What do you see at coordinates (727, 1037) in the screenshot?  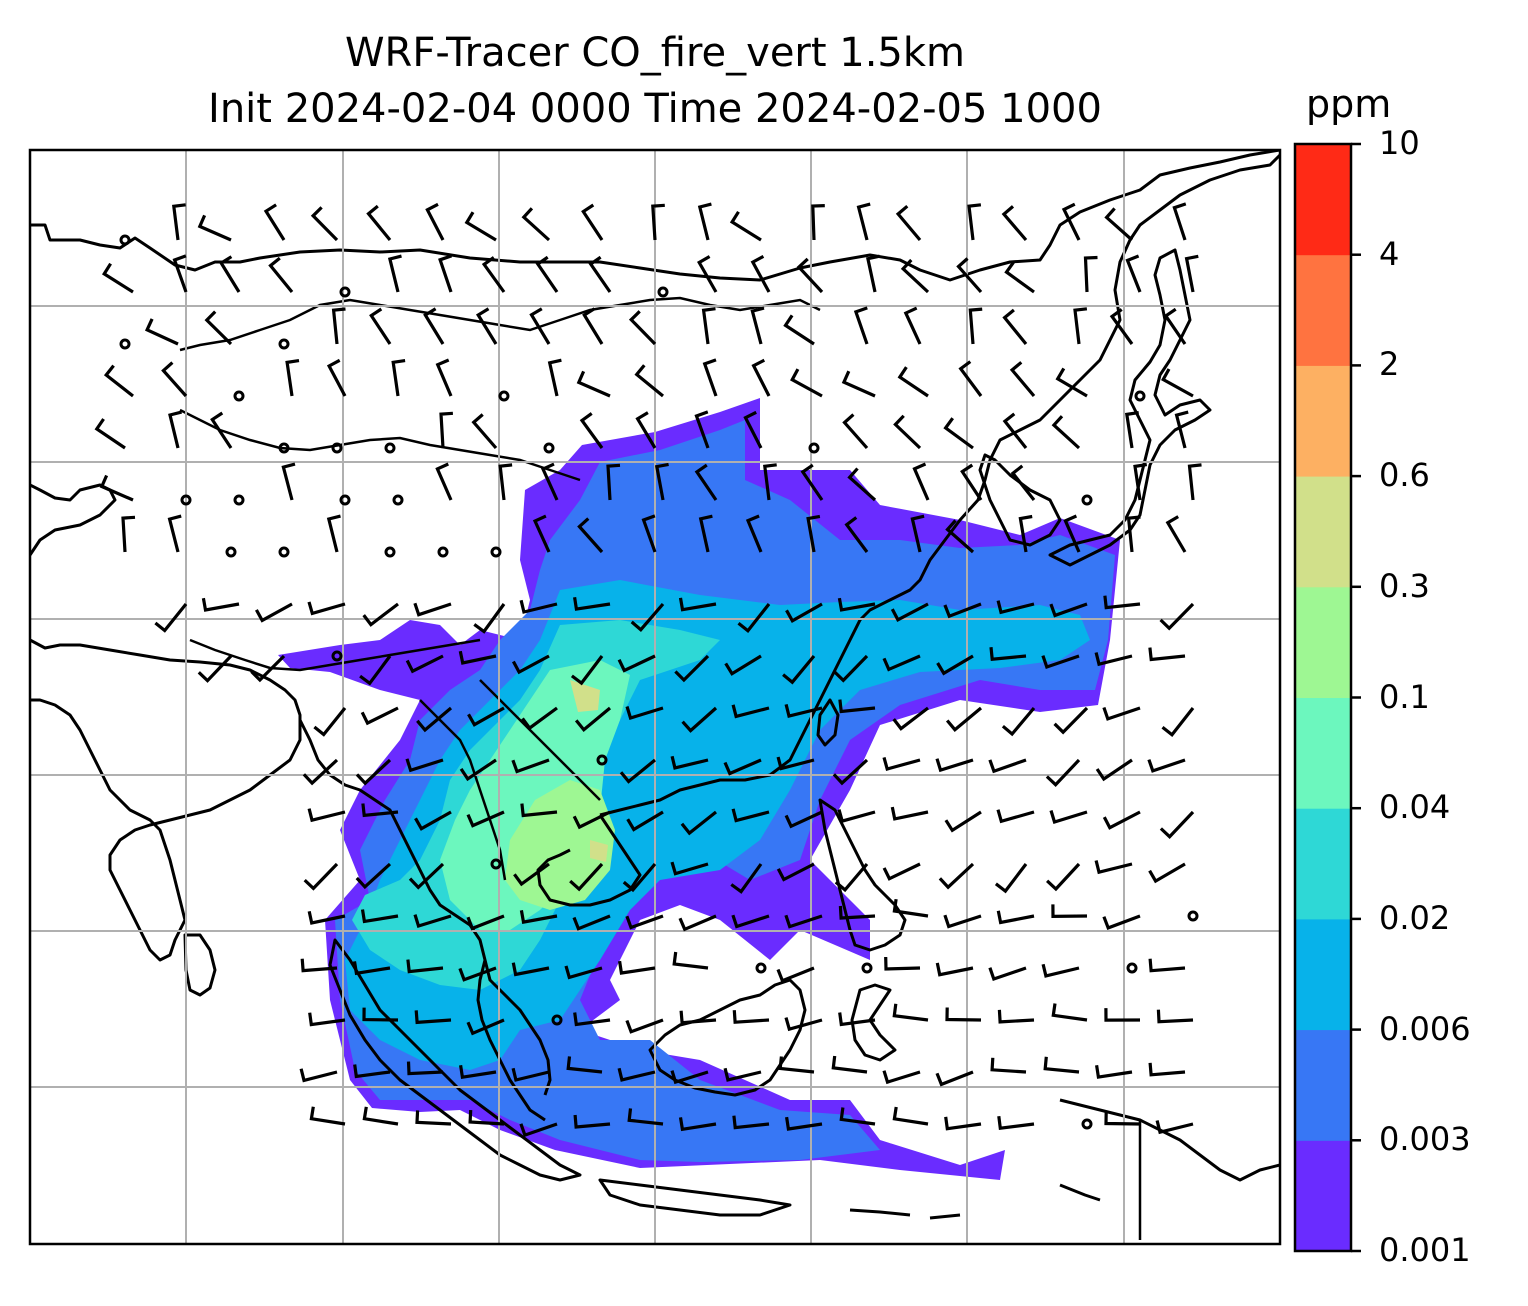 I see `coastline-borneo` at bounding box center [727, 1037].